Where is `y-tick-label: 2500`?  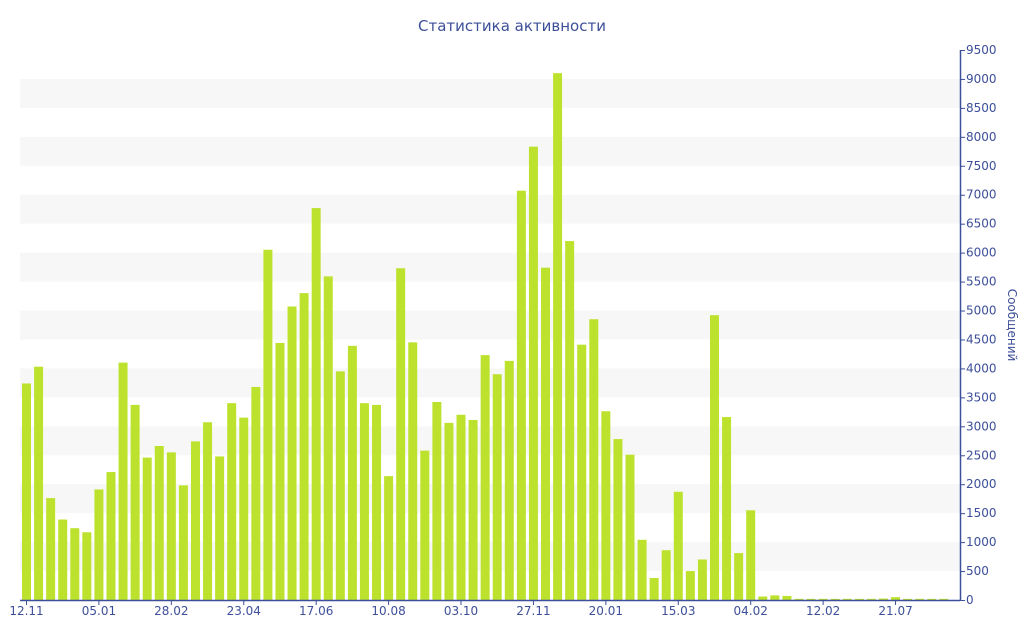 y-tick-label: 2500 is located at coordinates (981, 455).